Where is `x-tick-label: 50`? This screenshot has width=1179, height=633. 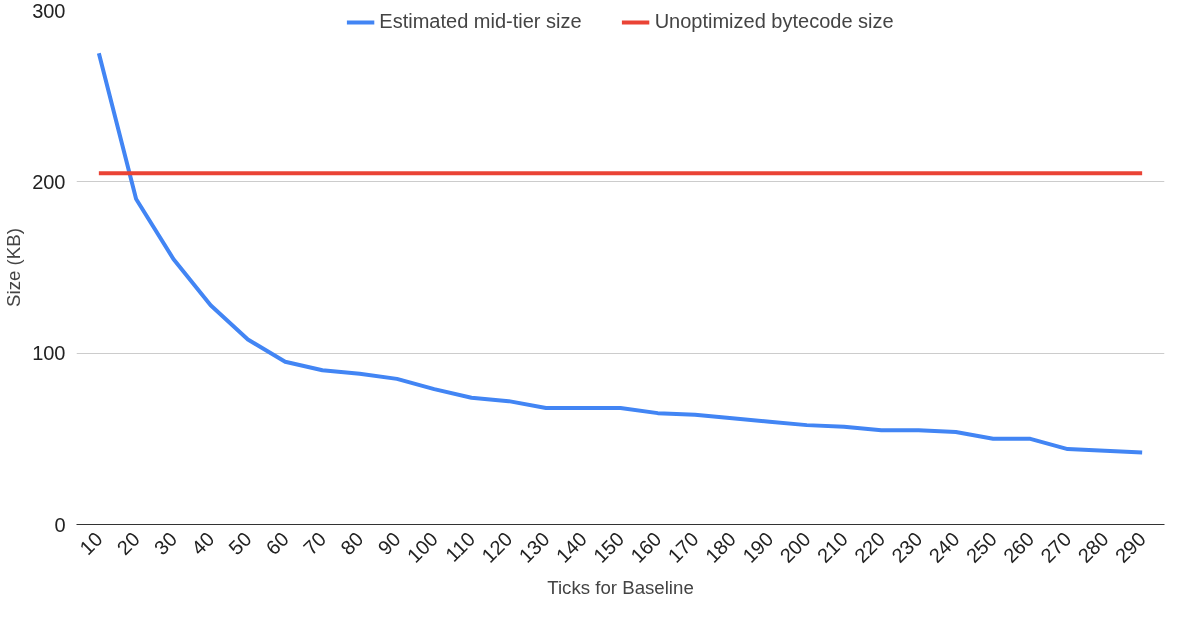
x-tick-label: 50 is located at coordinates (240, 543).